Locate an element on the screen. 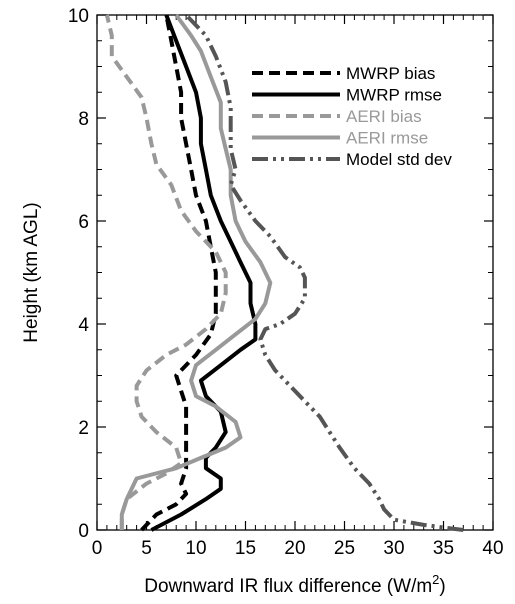 The height and width of the screenshot is (604, 515). y-tick-label: 0 is located at coordinates (83, 531).